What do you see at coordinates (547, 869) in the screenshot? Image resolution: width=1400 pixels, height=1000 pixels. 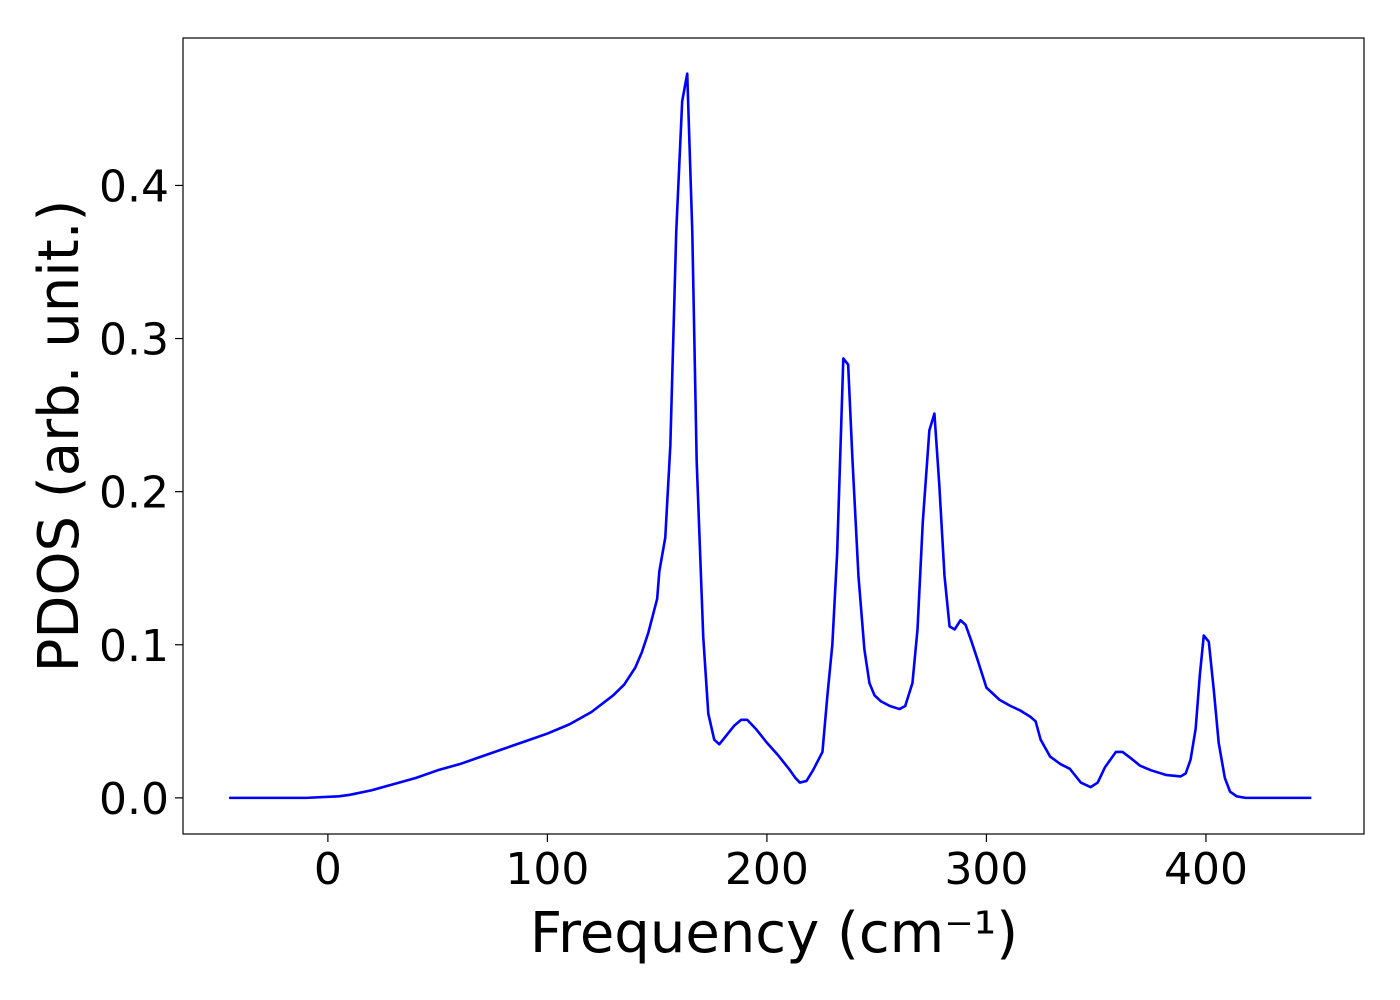 I see `x-tick-label: 100` at bounding box center [547, 869].